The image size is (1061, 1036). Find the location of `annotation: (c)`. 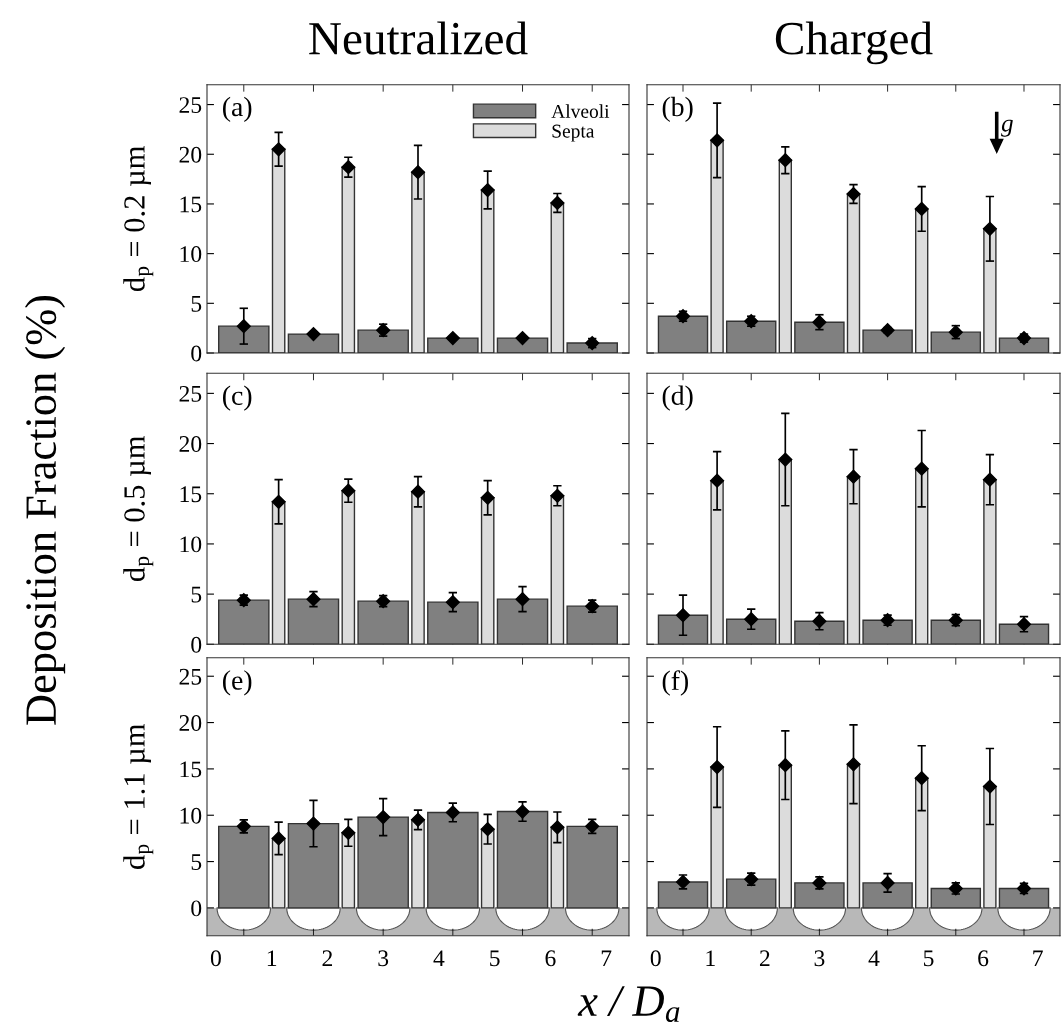

annotation: (c) is located at coordinates (237, 398).